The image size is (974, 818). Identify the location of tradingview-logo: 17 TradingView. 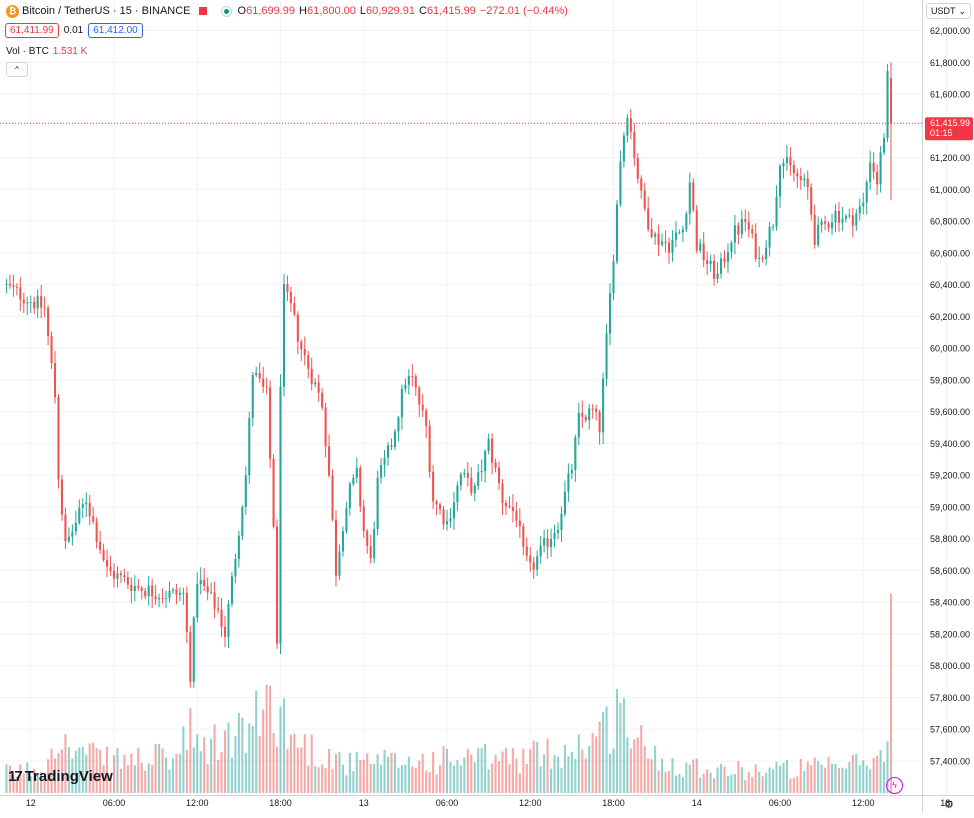
(60, 776).